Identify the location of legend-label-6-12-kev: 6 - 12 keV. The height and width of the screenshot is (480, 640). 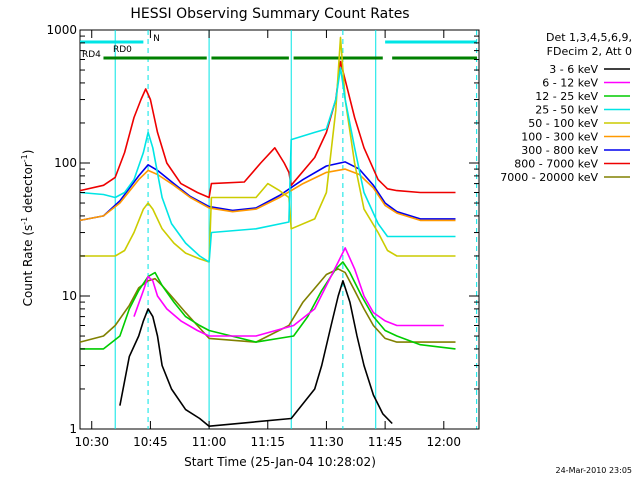
(570, 83).